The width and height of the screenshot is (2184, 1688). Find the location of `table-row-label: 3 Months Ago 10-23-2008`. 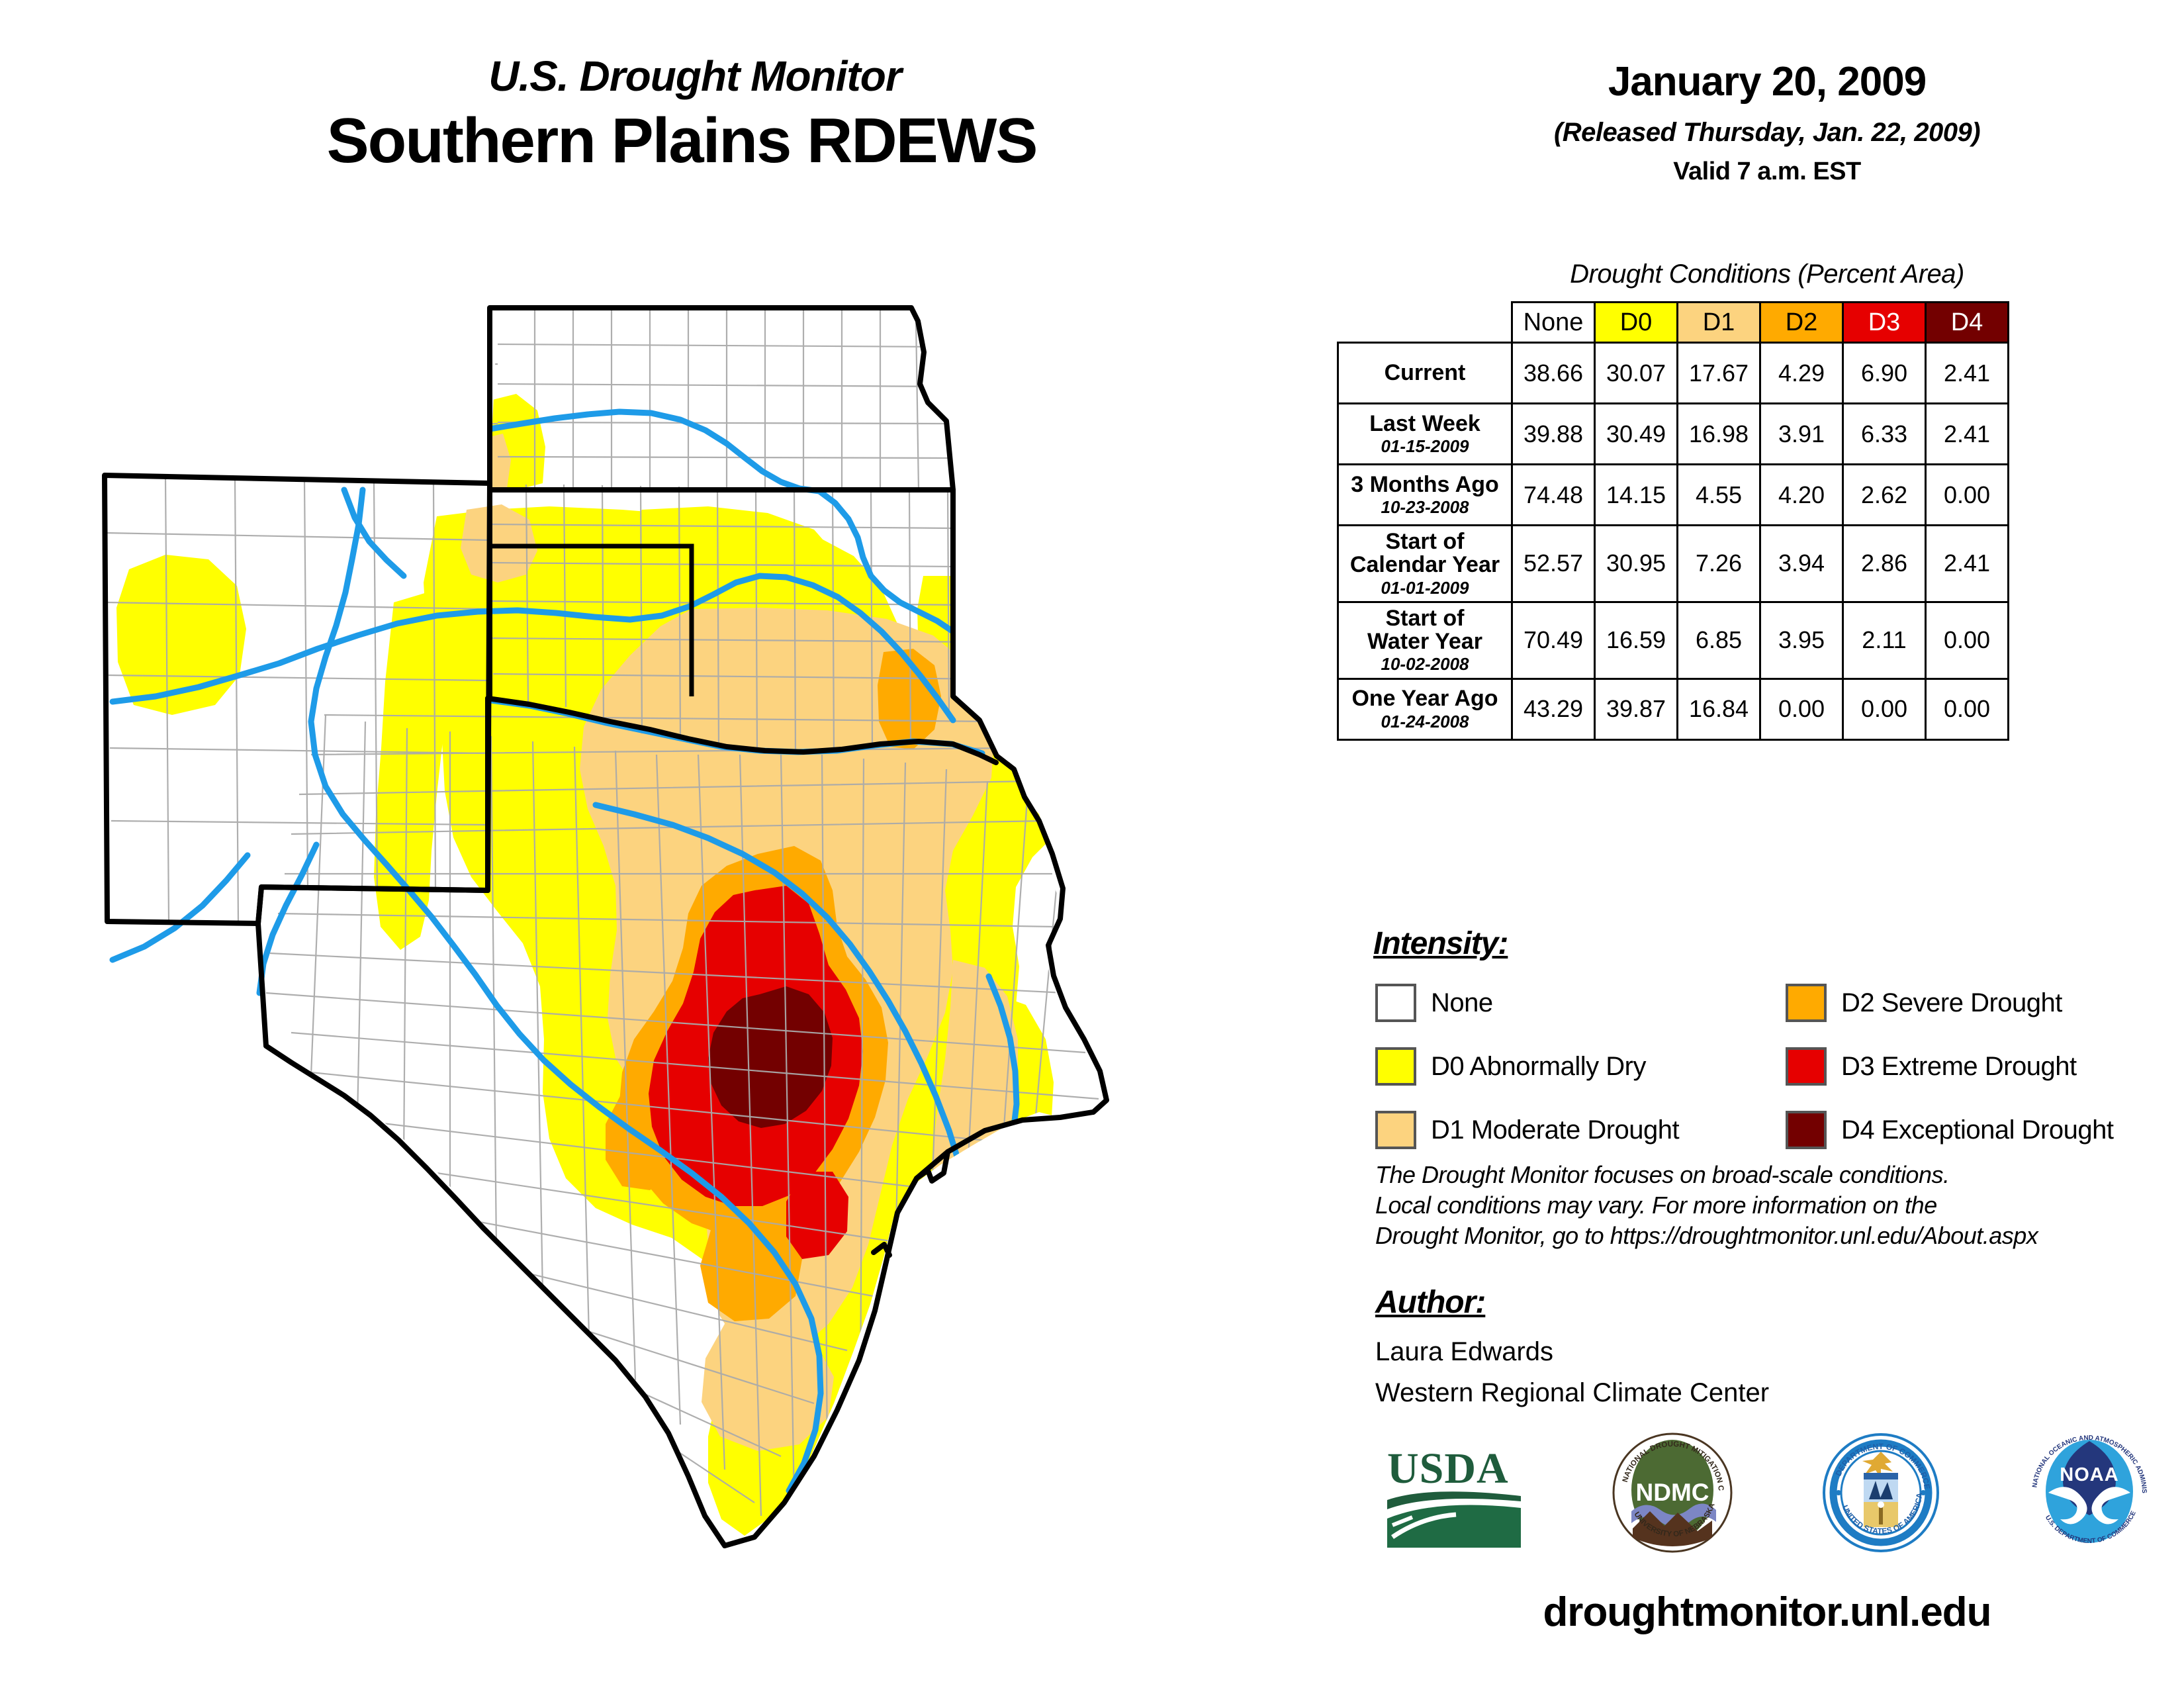

table-row-label: 3 Months Ago 10-23-2008 is located at coordinates (1425, 494).